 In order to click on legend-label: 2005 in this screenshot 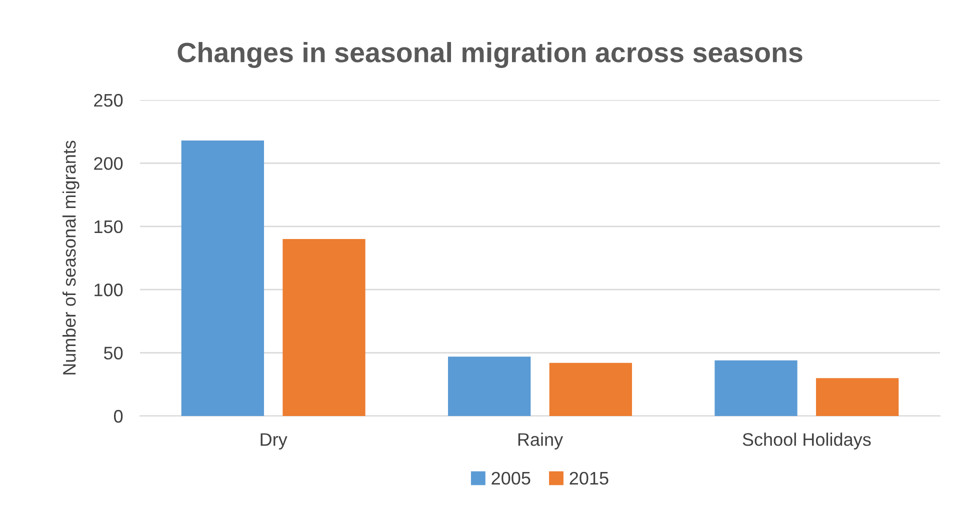, I will do `click(511, 478)`.